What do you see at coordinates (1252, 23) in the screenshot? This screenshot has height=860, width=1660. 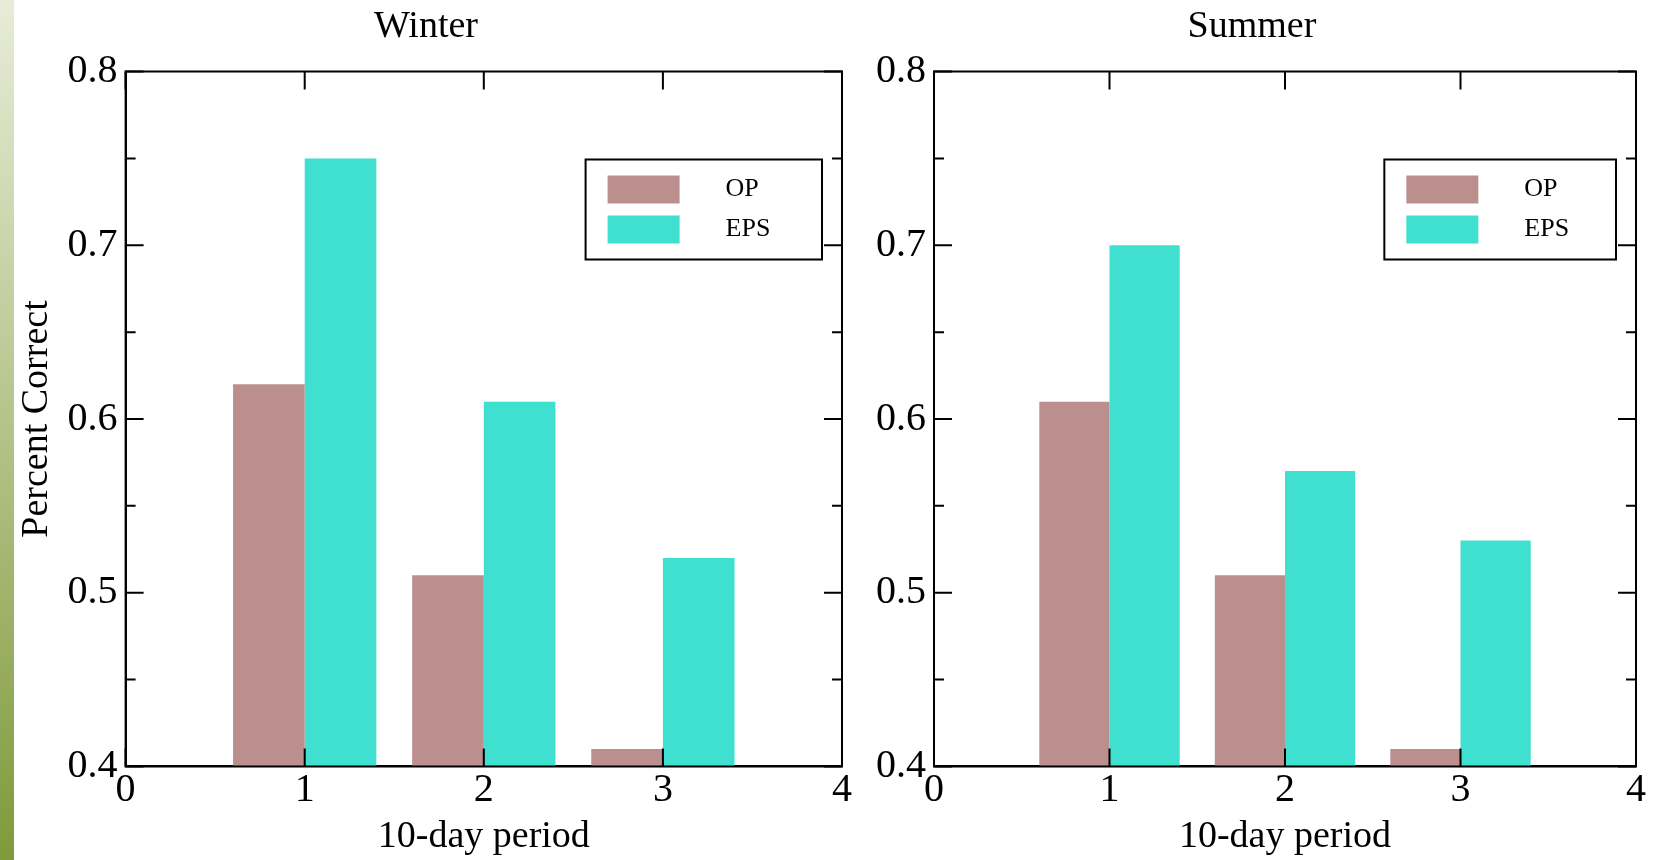 I see `chart-title: Summer` at bounding box center [1252, 23].